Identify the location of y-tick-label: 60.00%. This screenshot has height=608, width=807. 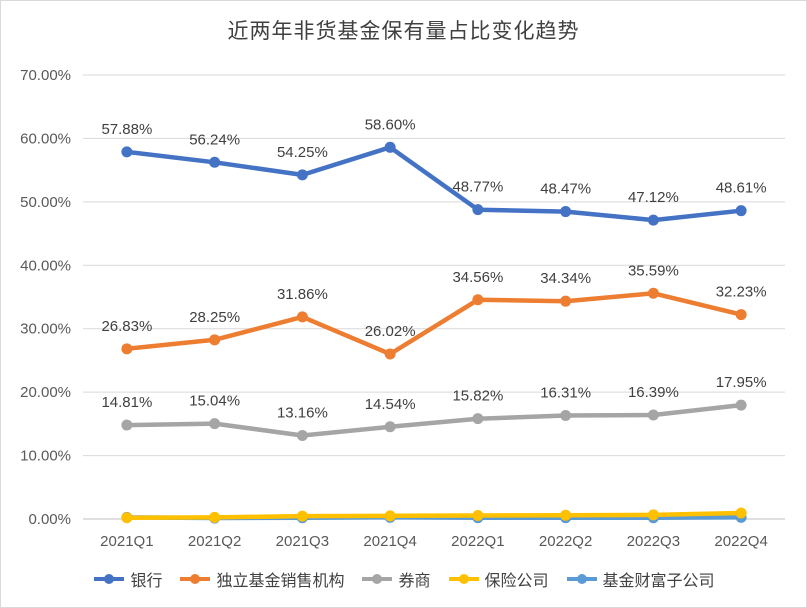
(45, 138).